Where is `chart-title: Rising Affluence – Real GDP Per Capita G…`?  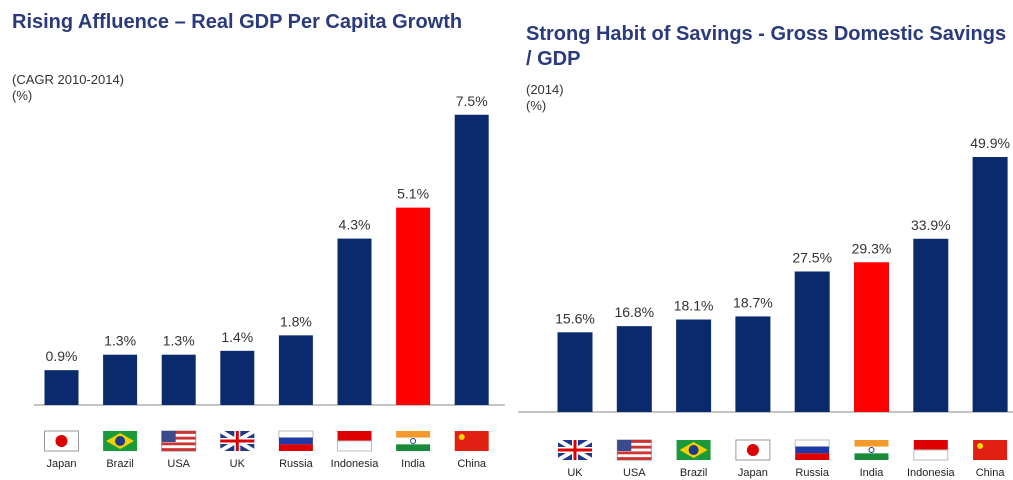 chart-title: Rising Affluence – Real GDP Per Capita G… is located at coordinates (237, 22).